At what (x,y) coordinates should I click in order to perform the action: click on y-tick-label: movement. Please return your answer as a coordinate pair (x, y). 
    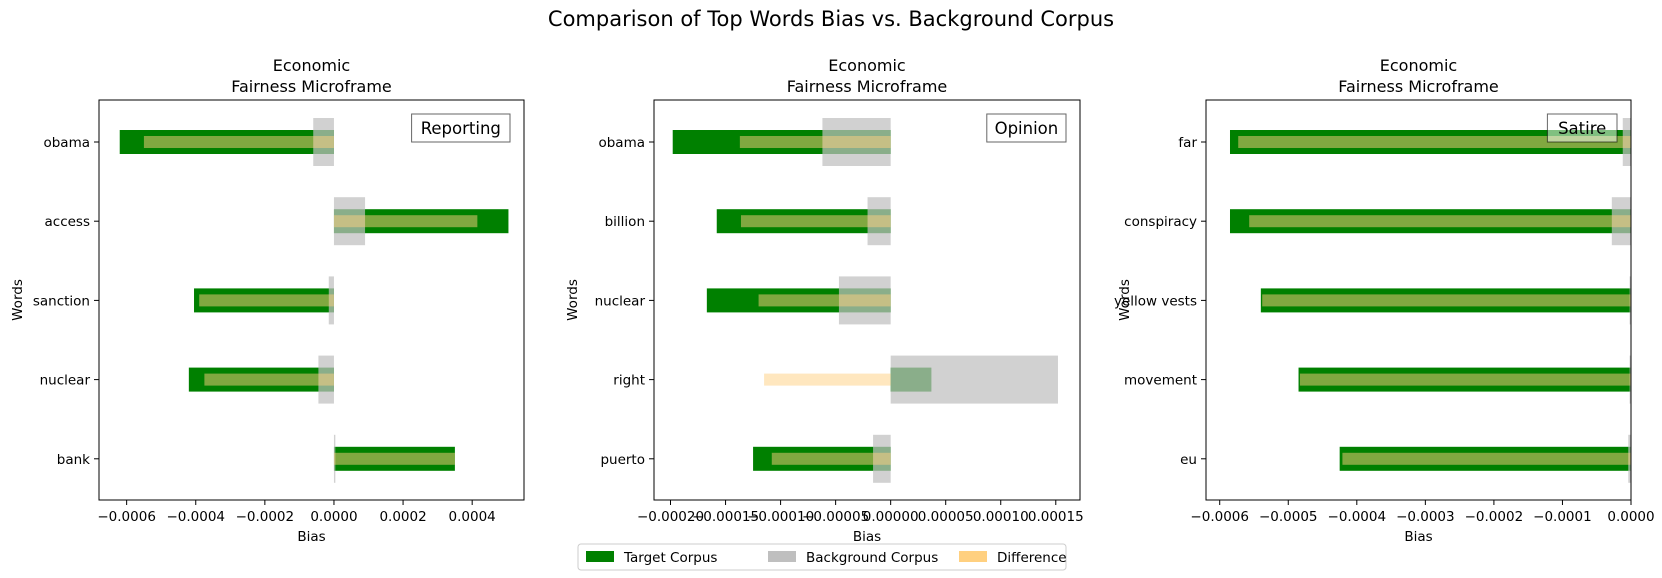
    Looking at the image, I should click on (1160, 381).